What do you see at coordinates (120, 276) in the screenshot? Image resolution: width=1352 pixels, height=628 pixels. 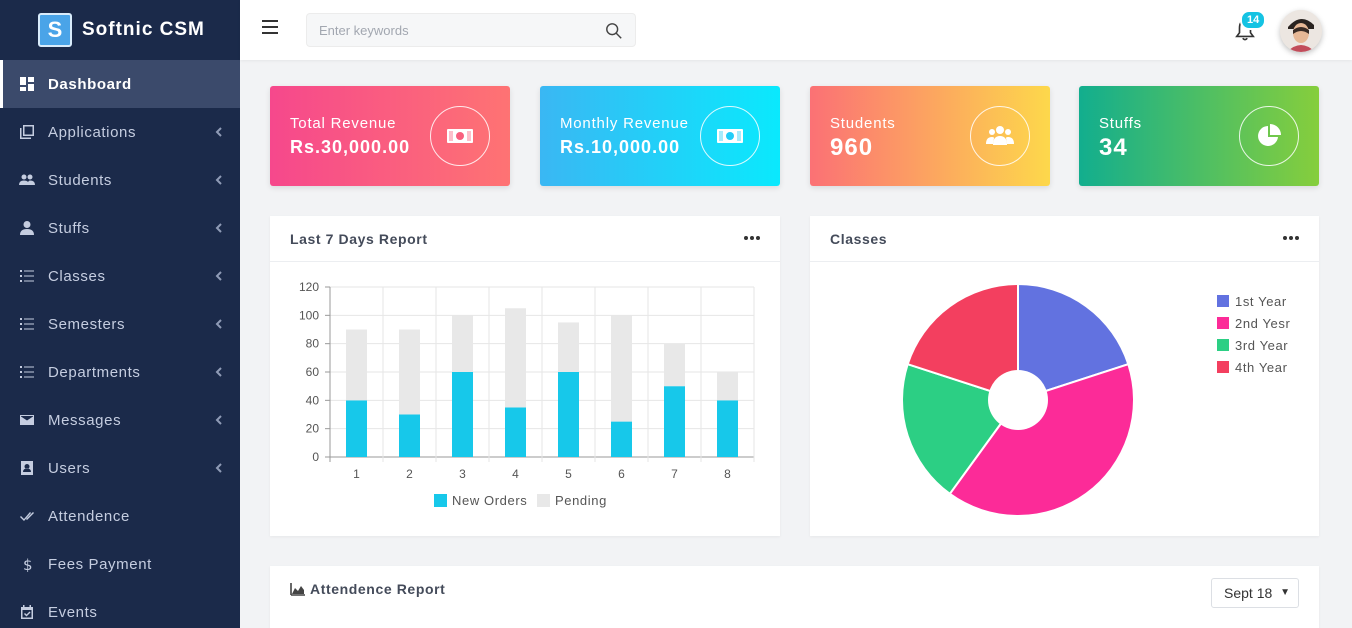 I see `sidebar-item-classes: Classes` at bounding box center [120, 276].